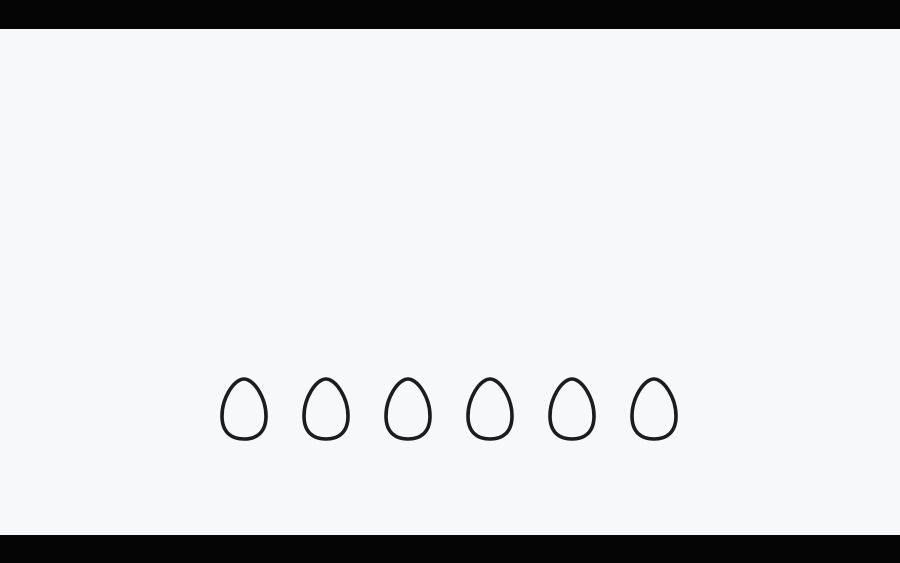  I want to click on letterbox-bottom, so click(450, 549).